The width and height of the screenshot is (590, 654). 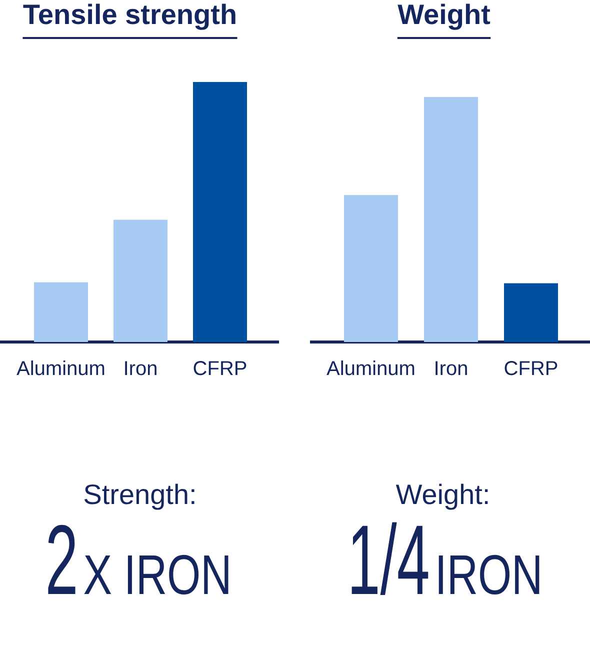 I want to click on chart-title: Tensile strength, so click(x=129, y=17).